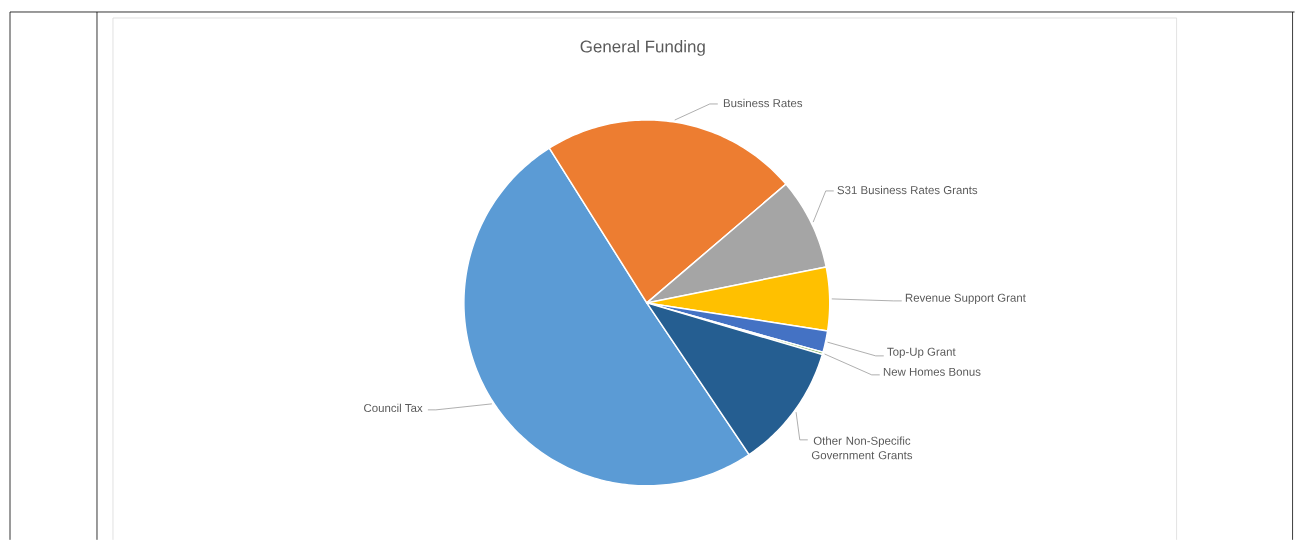  What do you see at coordinates (965, 298) in the screenshot?
I see `slice-label: Revenue Support Grant` at bounding box center [965, 298].